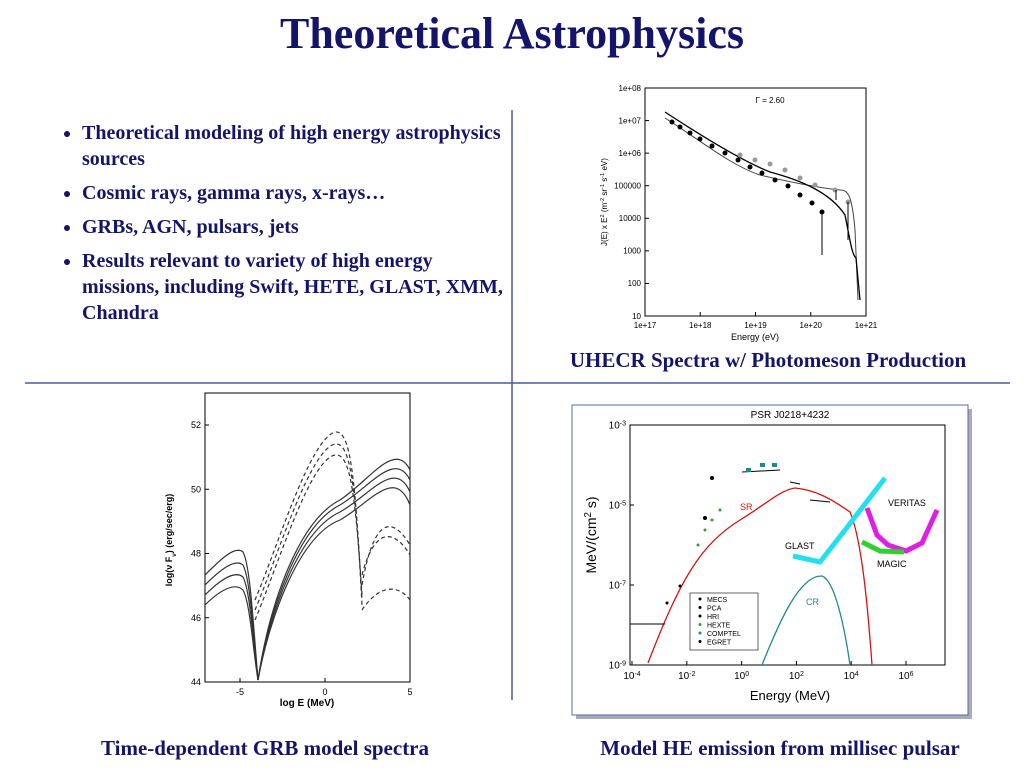 The width and height of the screenshot is (1024, 768). Describe the element at coordinates (617, 506) in the screenshot. I see `y-tick-label: 10⁻⁵` at that location.